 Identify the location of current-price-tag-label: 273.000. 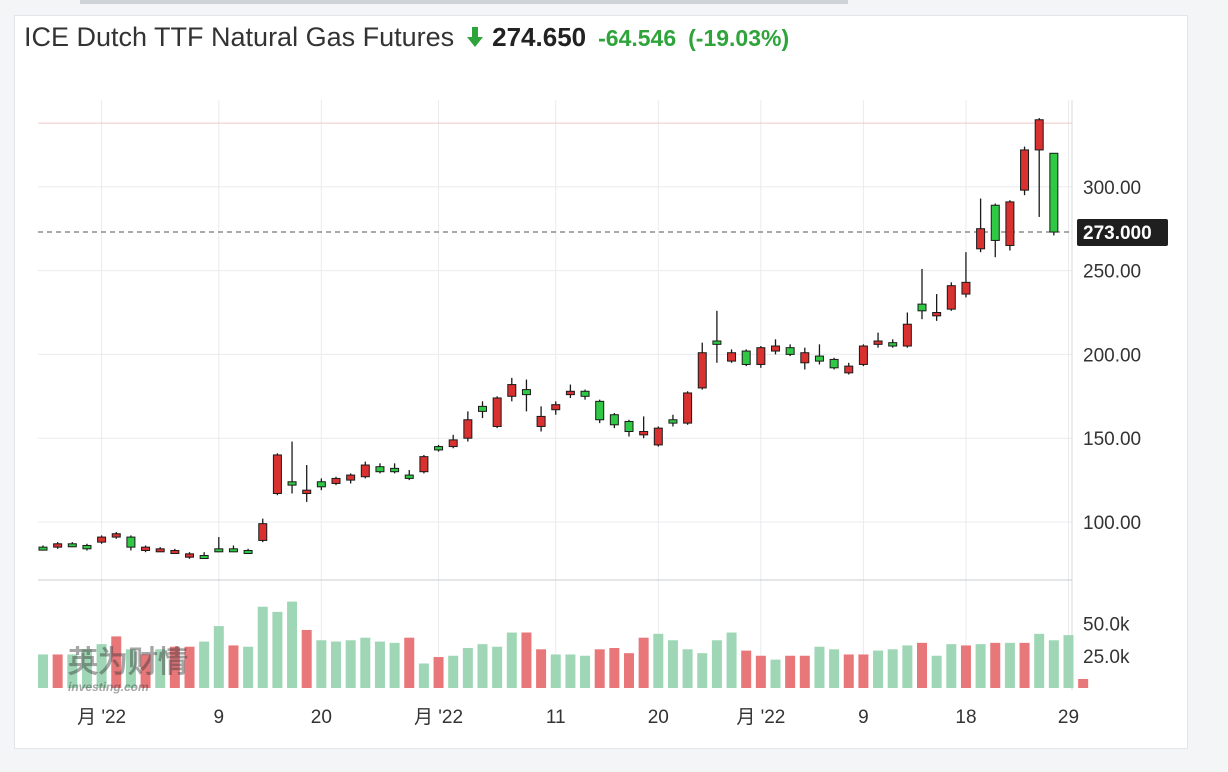
(1117, 233).